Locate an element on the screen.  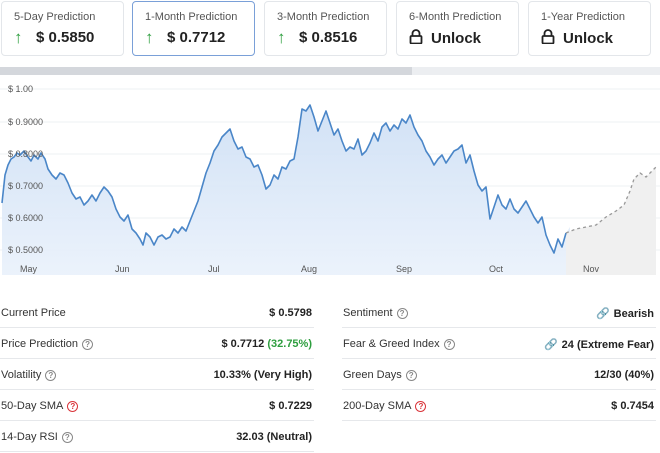
x-tick-label: Aug is located at coordinates (309, 269).